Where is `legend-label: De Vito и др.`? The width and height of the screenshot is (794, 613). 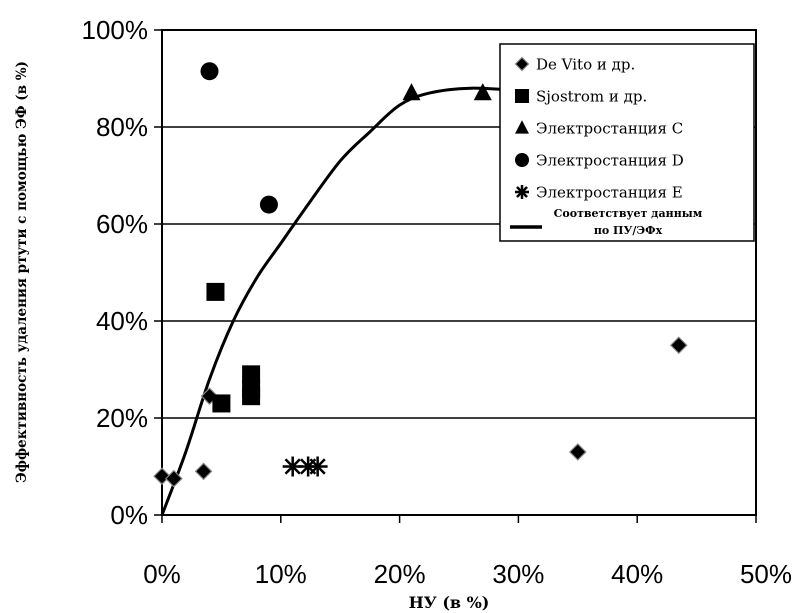 legend-label: De Vito и др. is located at coordinates (585, 65).